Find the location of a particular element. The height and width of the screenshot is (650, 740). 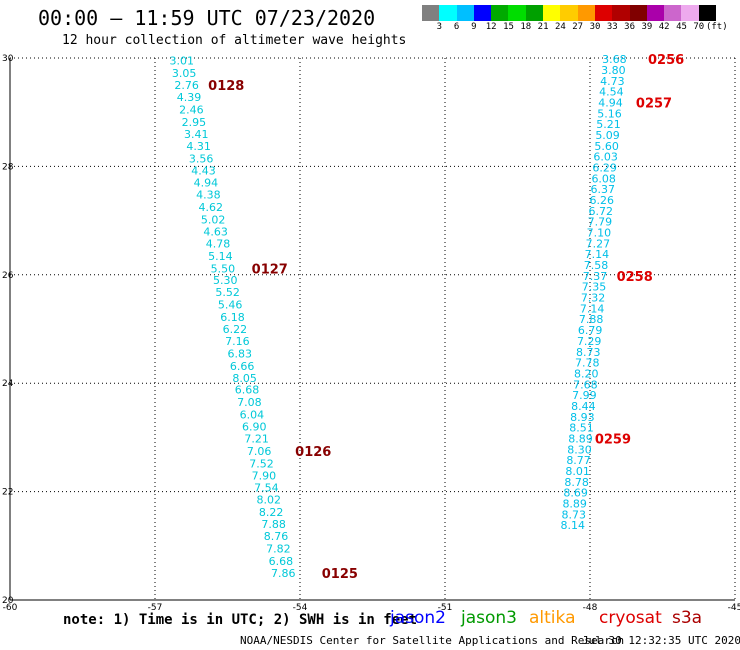

colorbar-labels: 3 6 9 12 15 18 21 24 27 30 33 36 39 42 45 70 (ft) is located at coordinates (581, 28).